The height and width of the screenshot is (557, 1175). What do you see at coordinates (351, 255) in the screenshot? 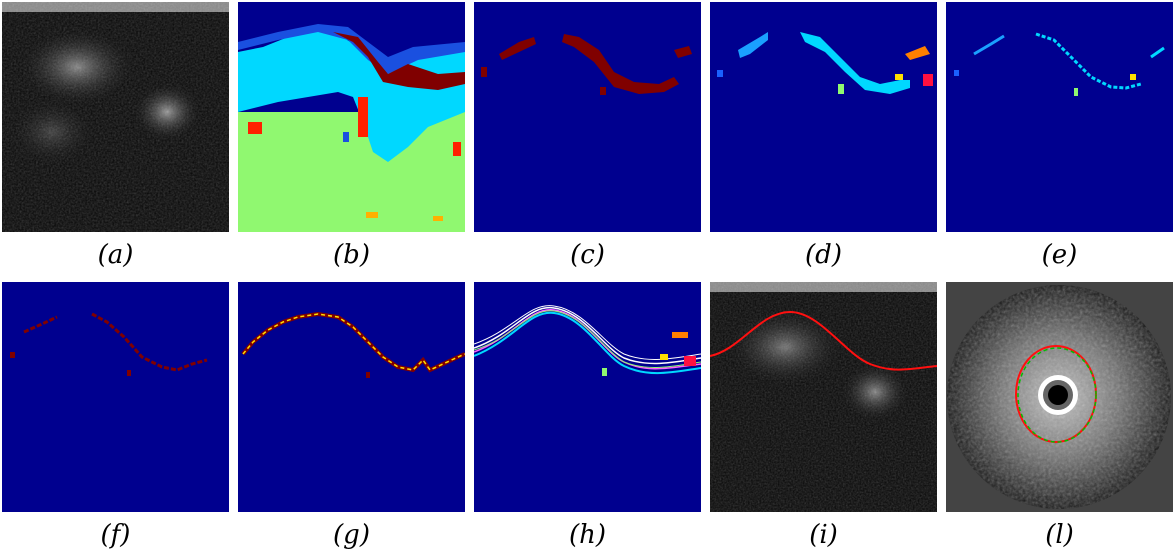
I see `caption-b: (b)` at bounding box center [351, 255].